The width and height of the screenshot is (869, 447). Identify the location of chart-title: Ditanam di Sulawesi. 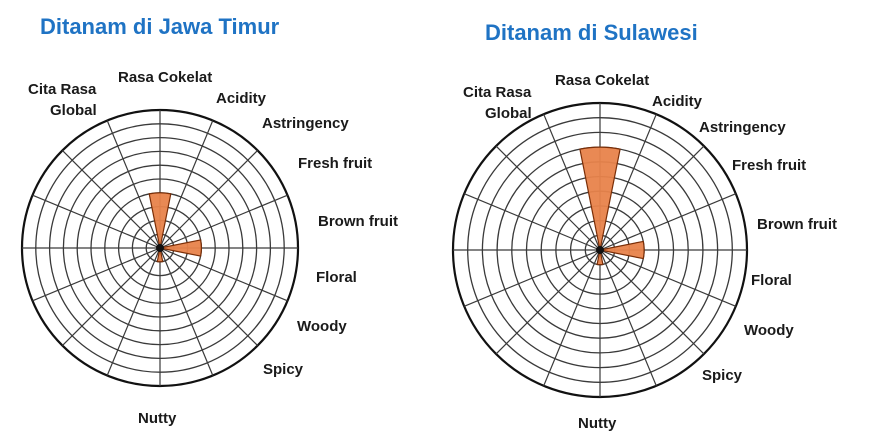
(591, 32).